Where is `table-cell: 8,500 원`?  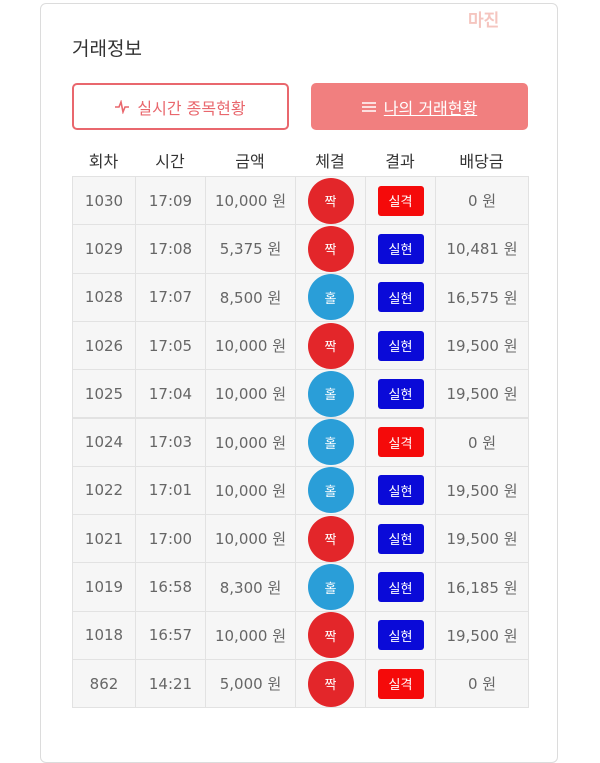 table-cell: 8,500 원 is located at coordinates (250, 297).